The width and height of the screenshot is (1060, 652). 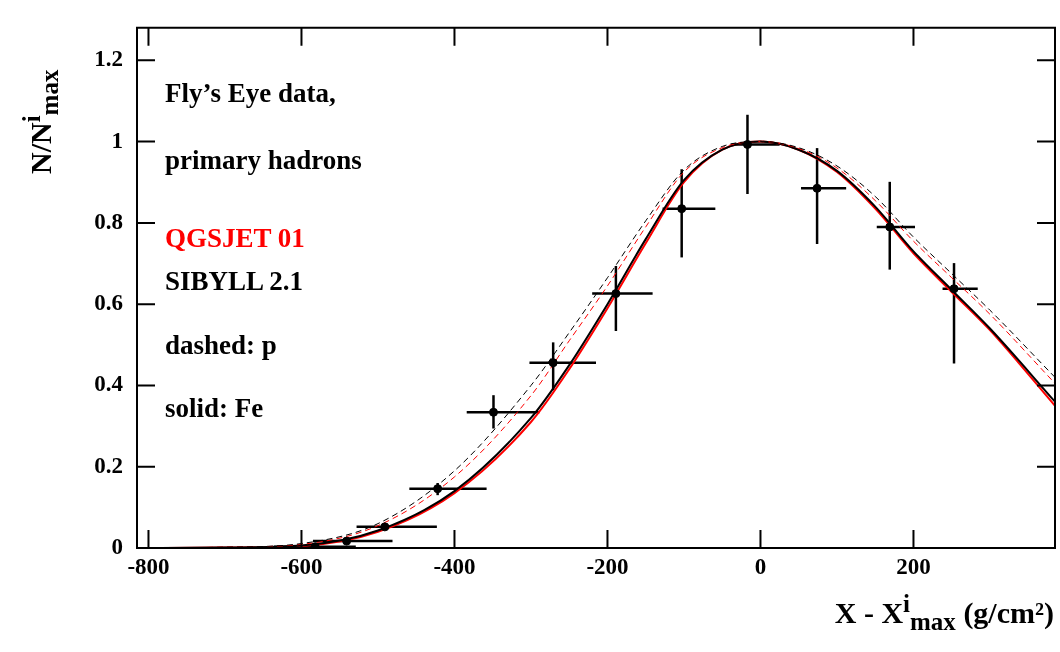 I want to click on y-tick-label: 1, so click(x=117, y=140).